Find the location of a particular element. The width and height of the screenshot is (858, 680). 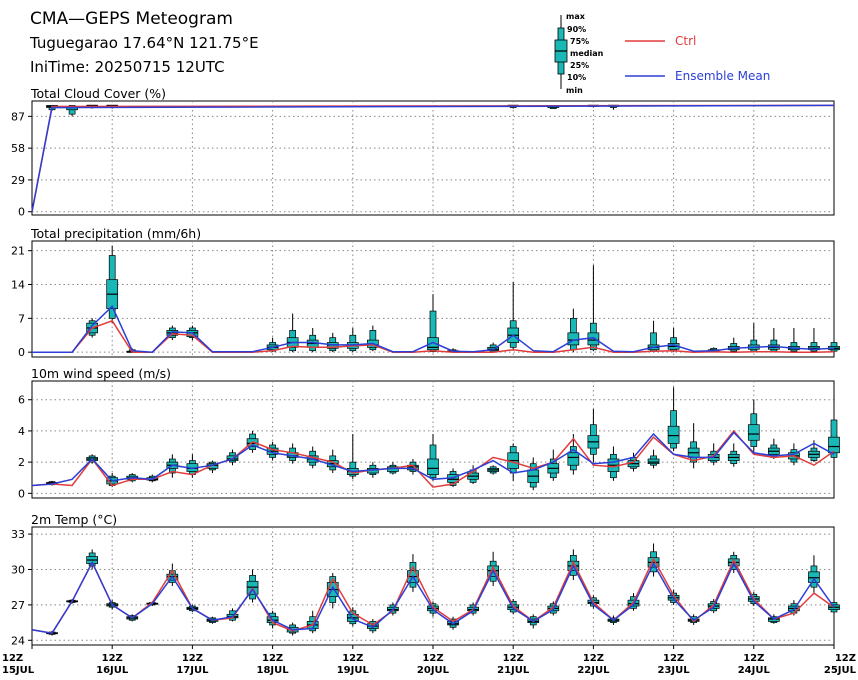

y-tick-label: 7 is located at coordinates (21, 318).